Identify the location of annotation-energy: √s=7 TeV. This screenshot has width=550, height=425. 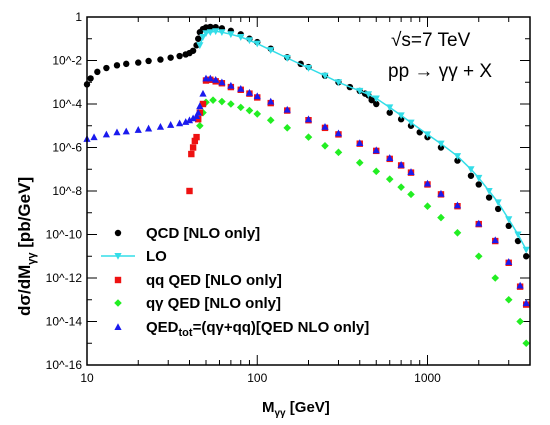
(431, 40).